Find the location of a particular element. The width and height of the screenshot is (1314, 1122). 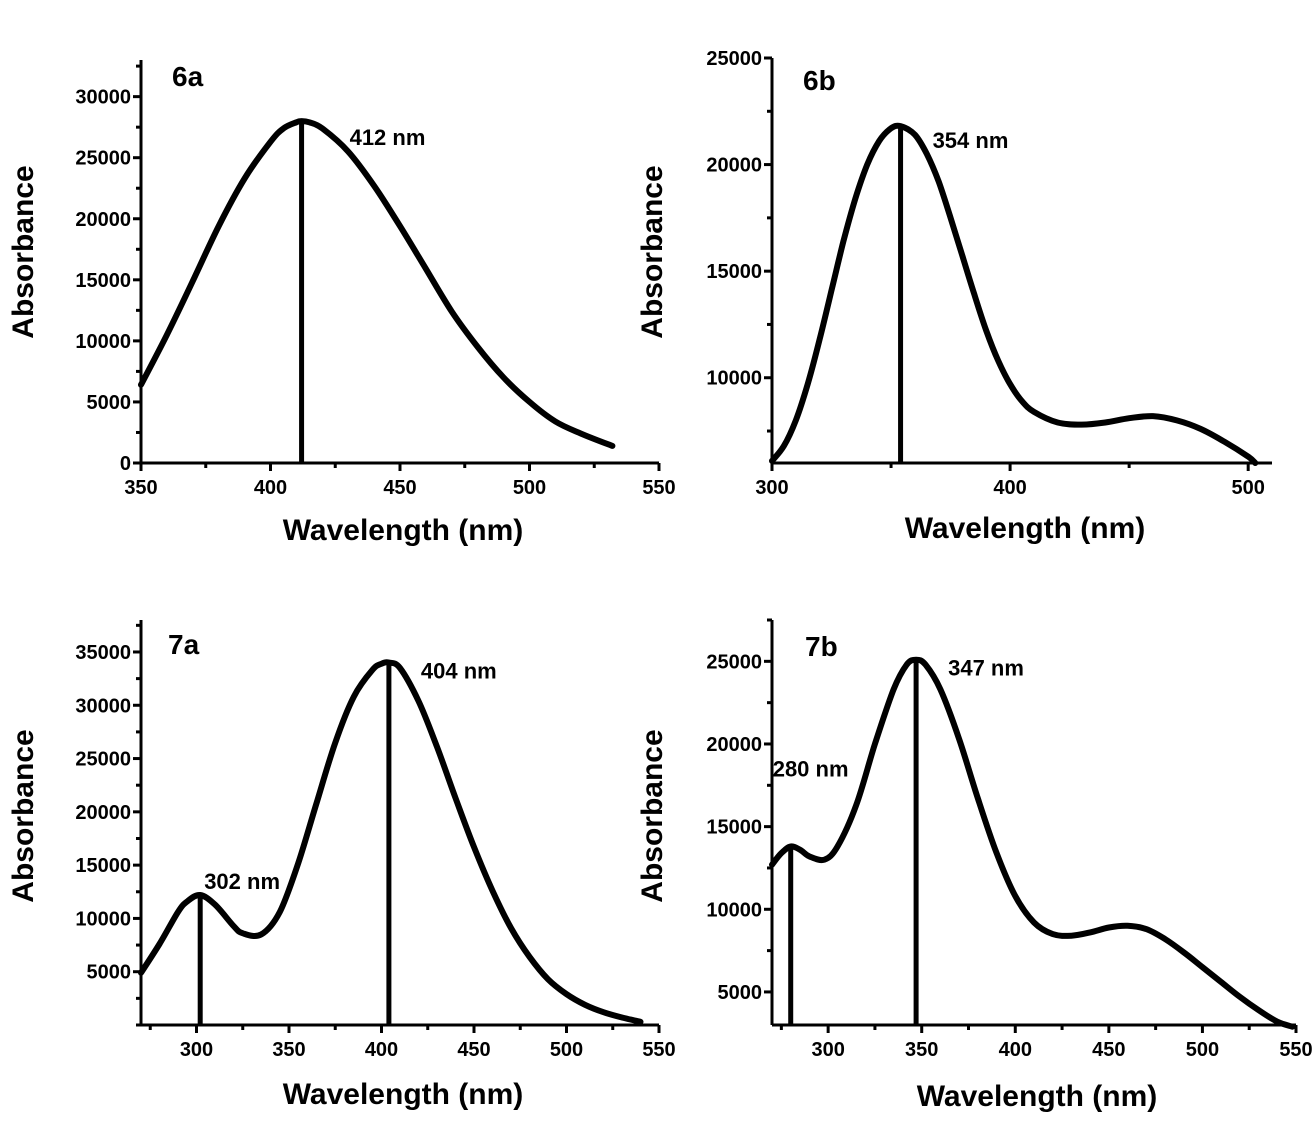

peak-label: 347 nm is located at coordinates (986, 668).